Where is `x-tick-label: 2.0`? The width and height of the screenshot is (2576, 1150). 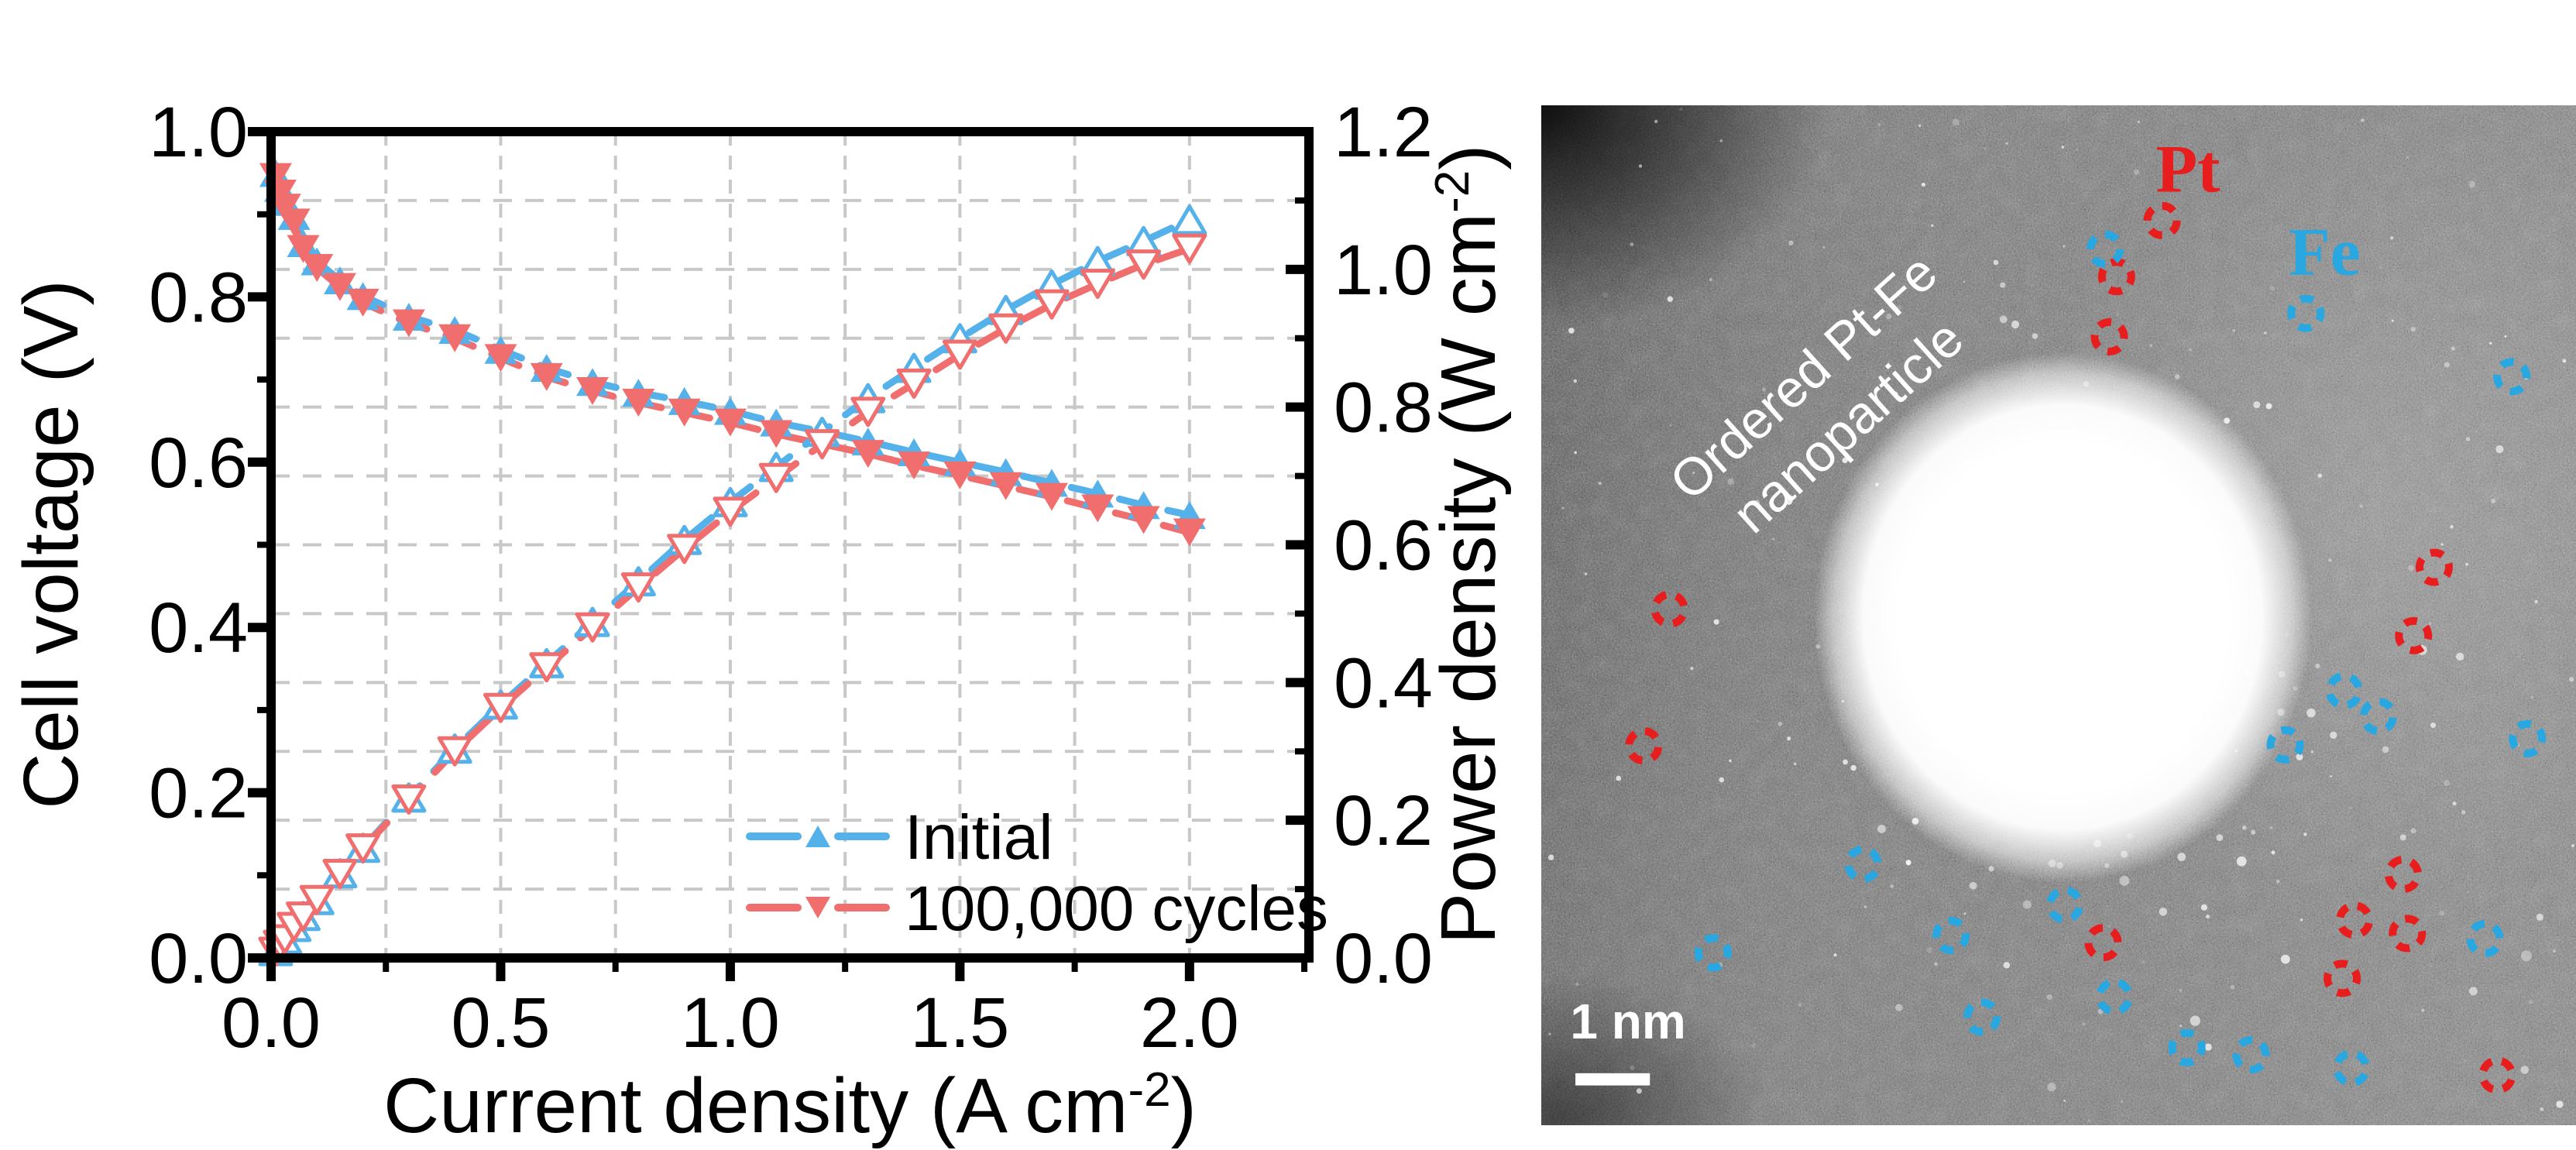 x-tick-label: 2.0 is located at coordinates (1189, 1023).